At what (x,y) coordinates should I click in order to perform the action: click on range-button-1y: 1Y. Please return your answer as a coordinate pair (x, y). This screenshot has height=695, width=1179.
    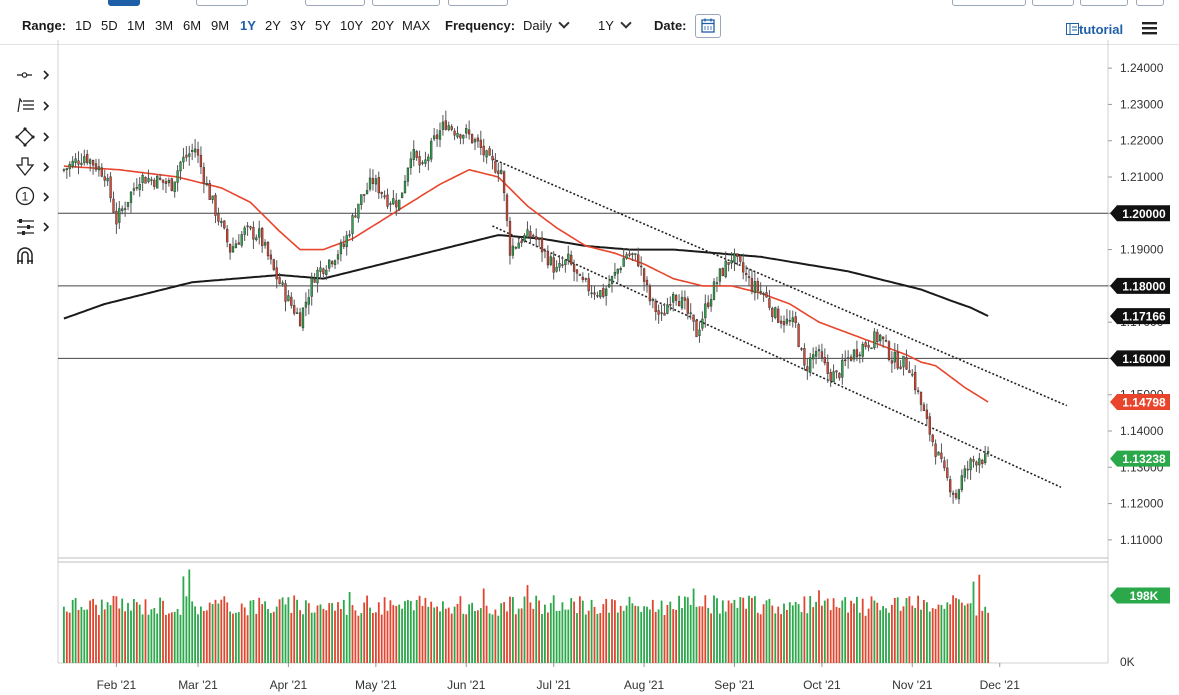
    Looking at the image, I should click on (248, 25).